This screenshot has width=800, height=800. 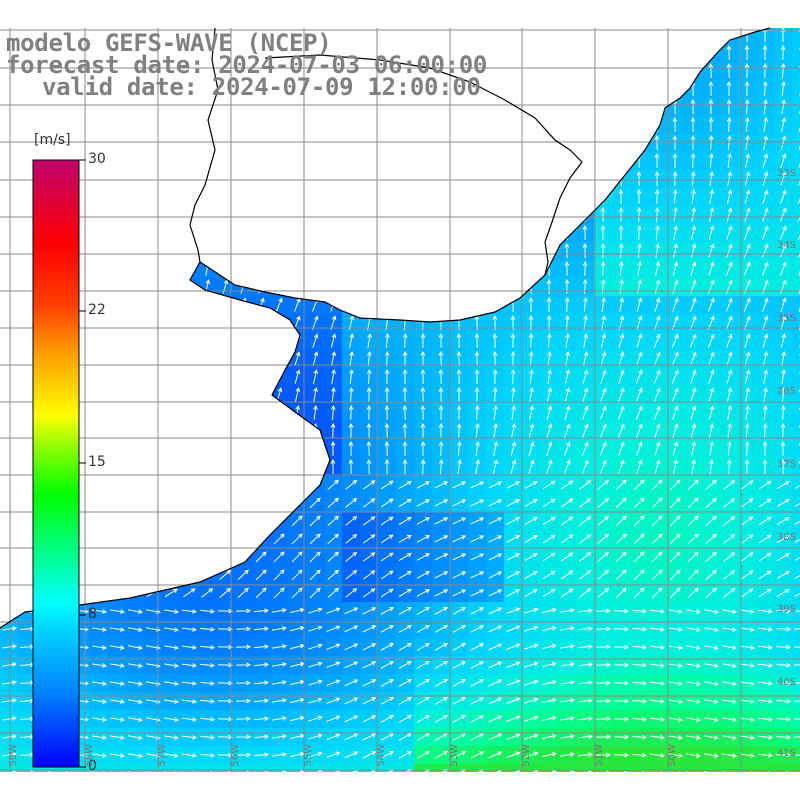 What do you see at coordinates (381, 755) in the screenshot?
I see `lon-label-54w: 54W` at bounding box center [381, 755].